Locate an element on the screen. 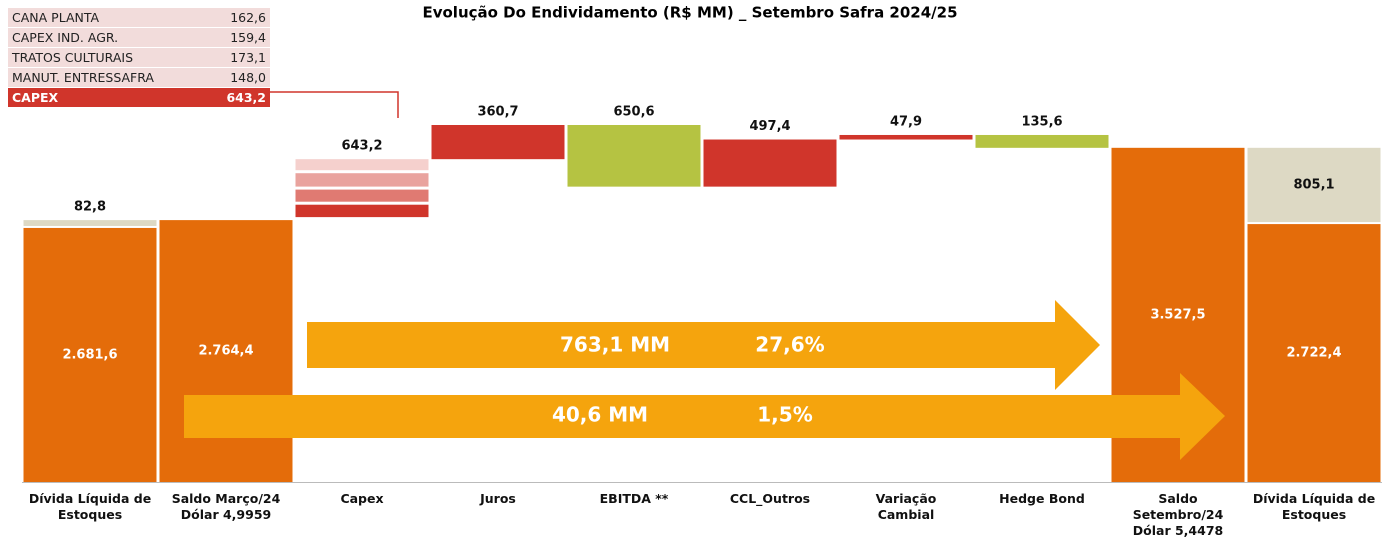 The width and height of the screenshot is (1384, 551). value-label: 47,9 is located at coordinates (906, 121).